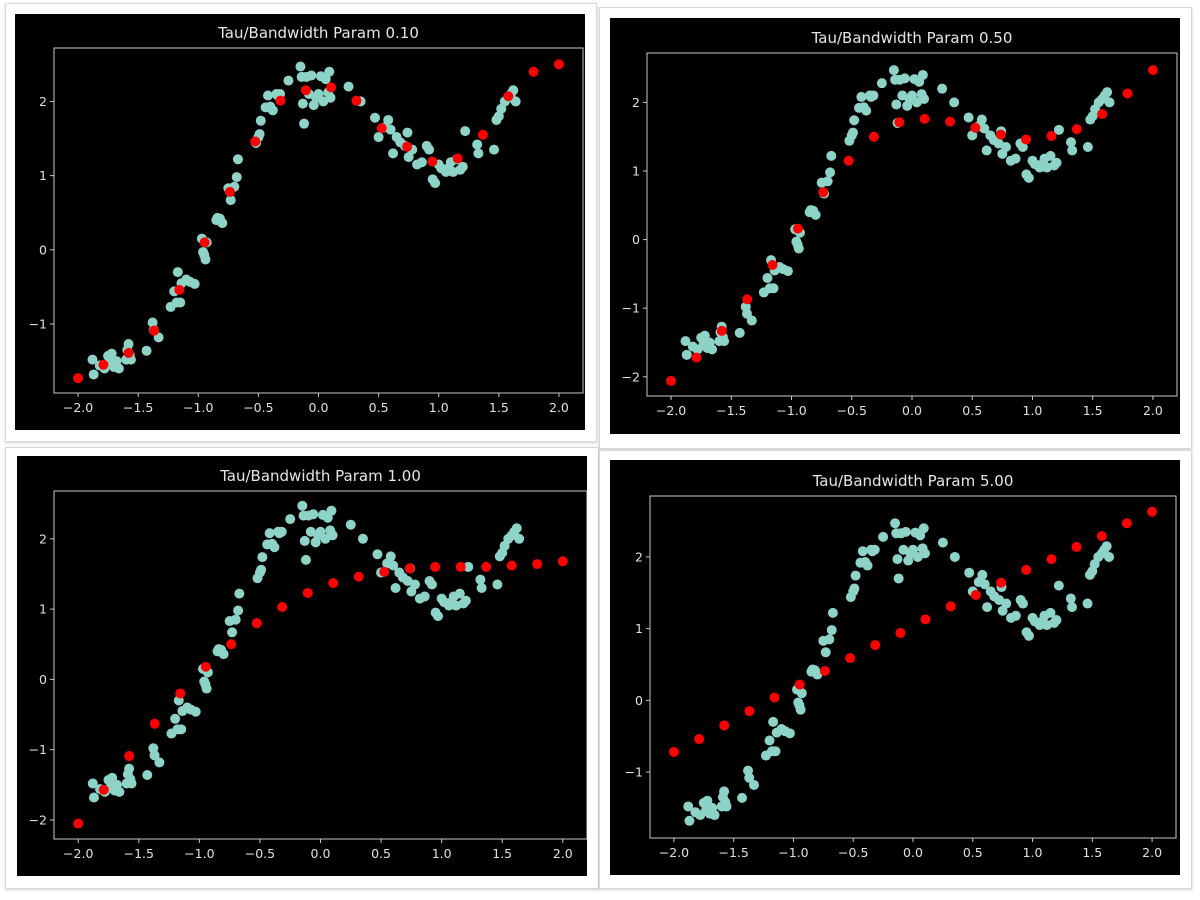  What do you see at coordinates (912, 38) in the screenshot?
I see `chart-title: Tau/Bandwidth Param 0.50` at bounding box center [912, 38].